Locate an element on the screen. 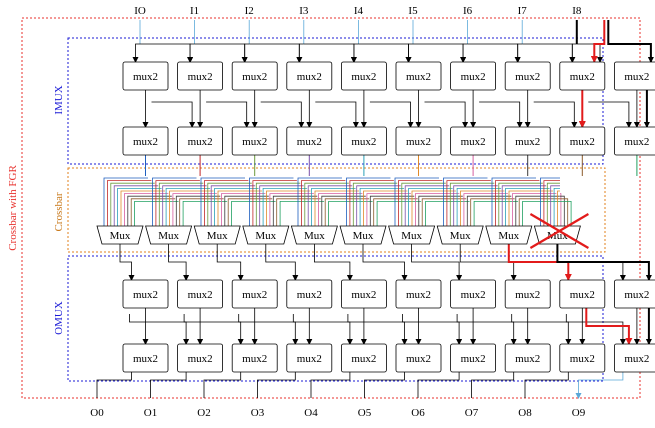 This screenshot has width=655, height=428. input-label: I6 is located at coordinates (468, 11).